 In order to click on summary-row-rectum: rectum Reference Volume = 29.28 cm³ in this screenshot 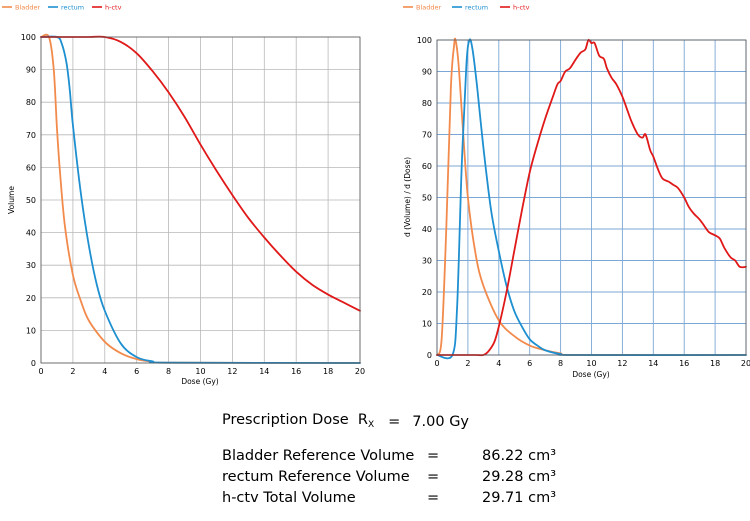, I will do `click(432, 477)`.